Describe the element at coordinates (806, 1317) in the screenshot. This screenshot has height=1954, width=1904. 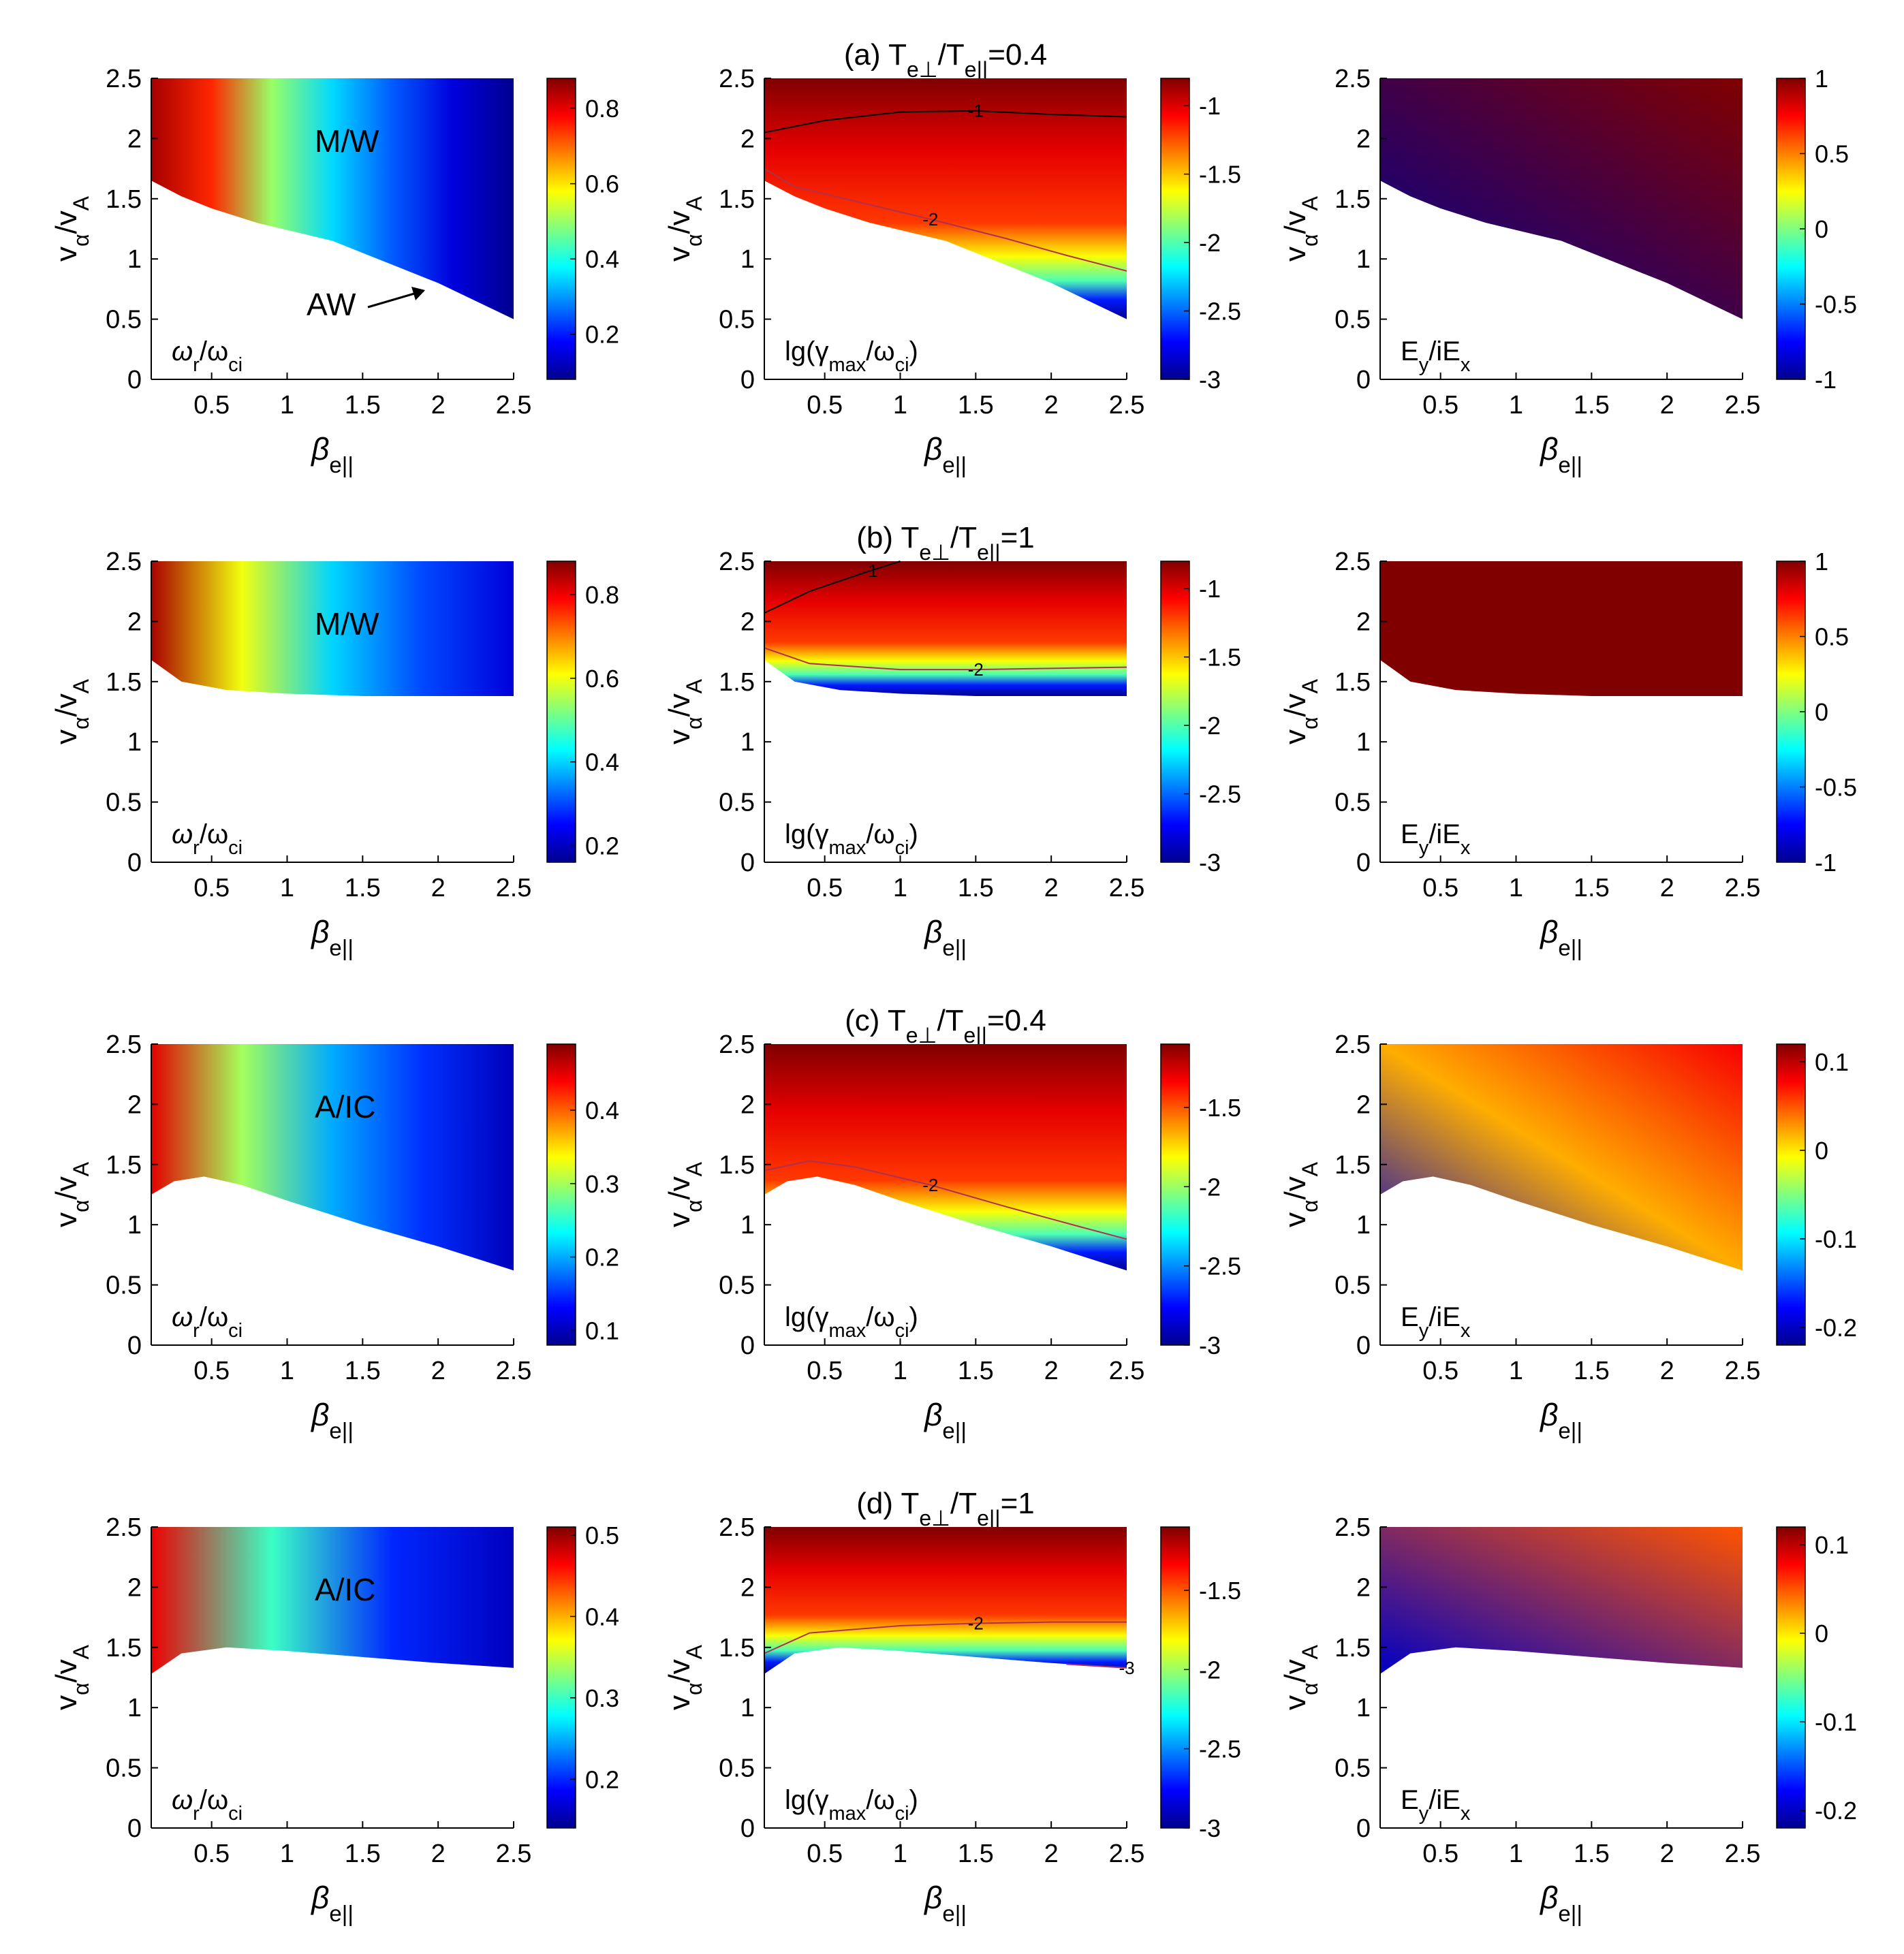
I see `quantity-label-part: lg(γ` at that location.